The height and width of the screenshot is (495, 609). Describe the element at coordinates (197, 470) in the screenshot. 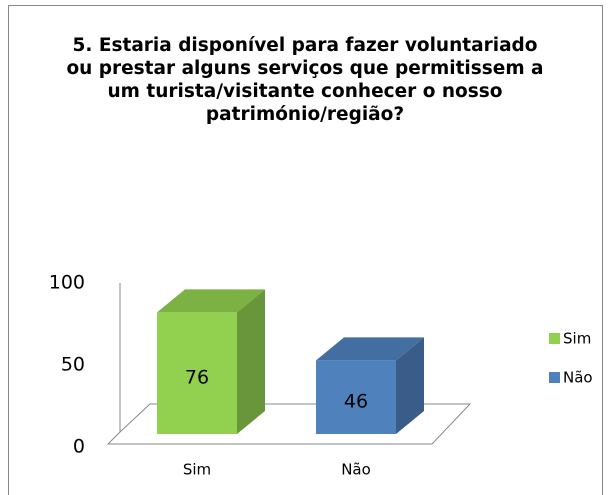

I see `x-tick-label: Sim` at that location.